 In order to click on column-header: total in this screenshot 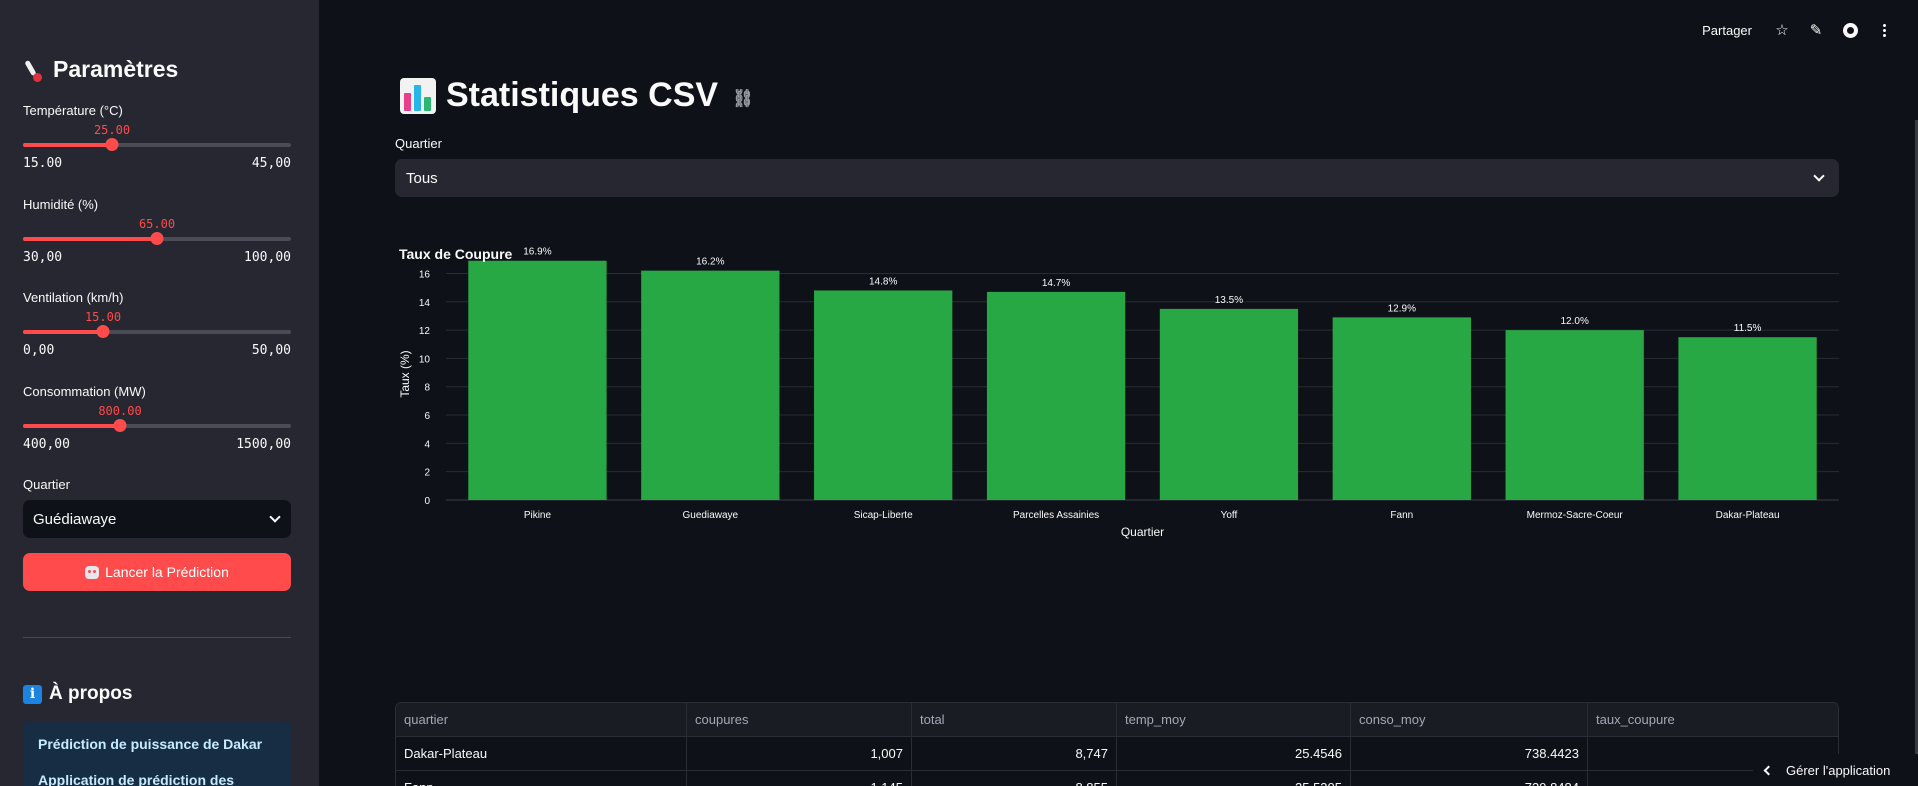, I will do `click(1014, 719)`.